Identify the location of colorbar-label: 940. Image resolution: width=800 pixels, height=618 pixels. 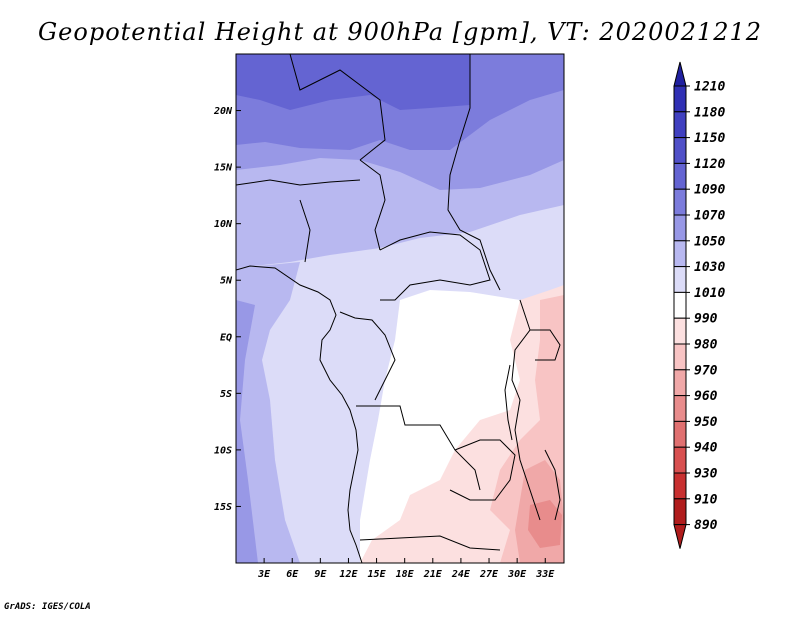
(706, 448).